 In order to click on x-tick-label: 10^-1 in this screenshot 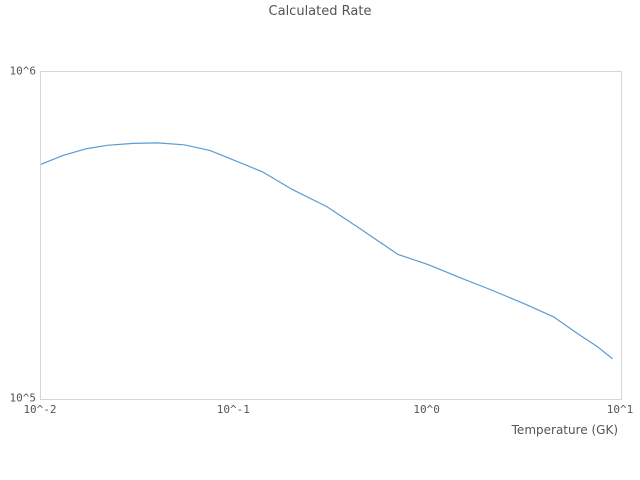, I will do `click(233, 409)`.